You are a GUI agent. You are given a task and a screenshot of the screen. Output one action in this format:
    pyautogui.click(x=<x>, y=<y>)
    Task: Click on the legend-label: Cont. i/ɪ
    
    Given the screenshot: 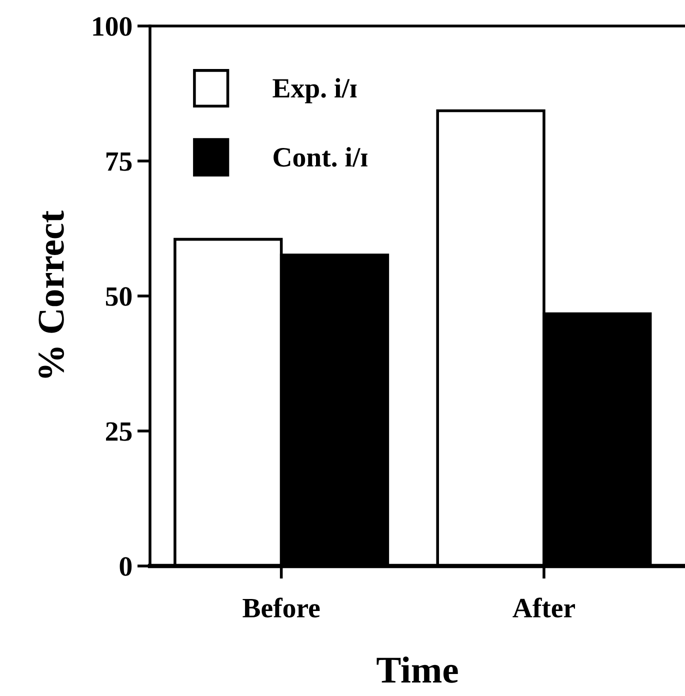 What is the action you would take?
    pyautogui.click(x=321, y=157)
    